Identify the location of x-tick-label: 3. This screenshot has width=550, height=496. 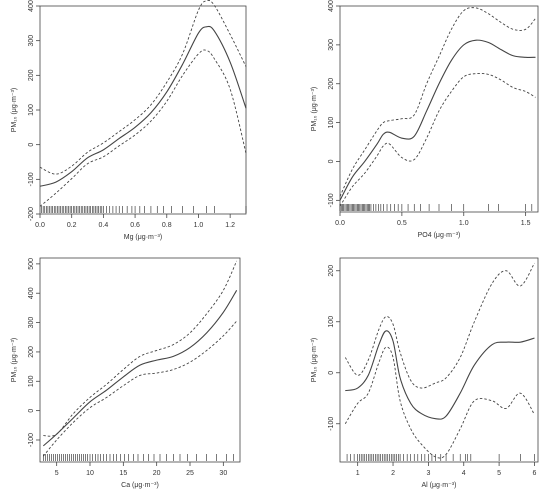
(428, 473).